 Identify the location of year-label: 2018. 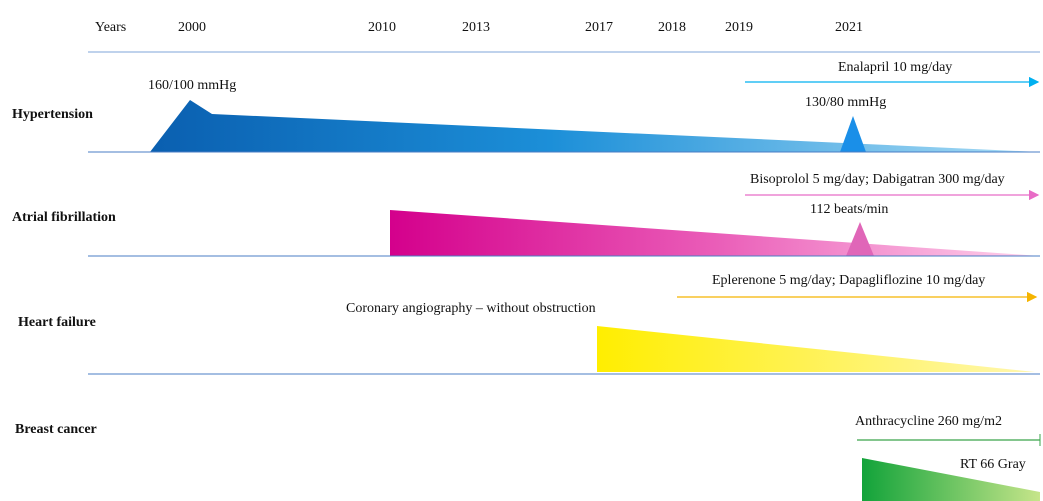
(672, 27).